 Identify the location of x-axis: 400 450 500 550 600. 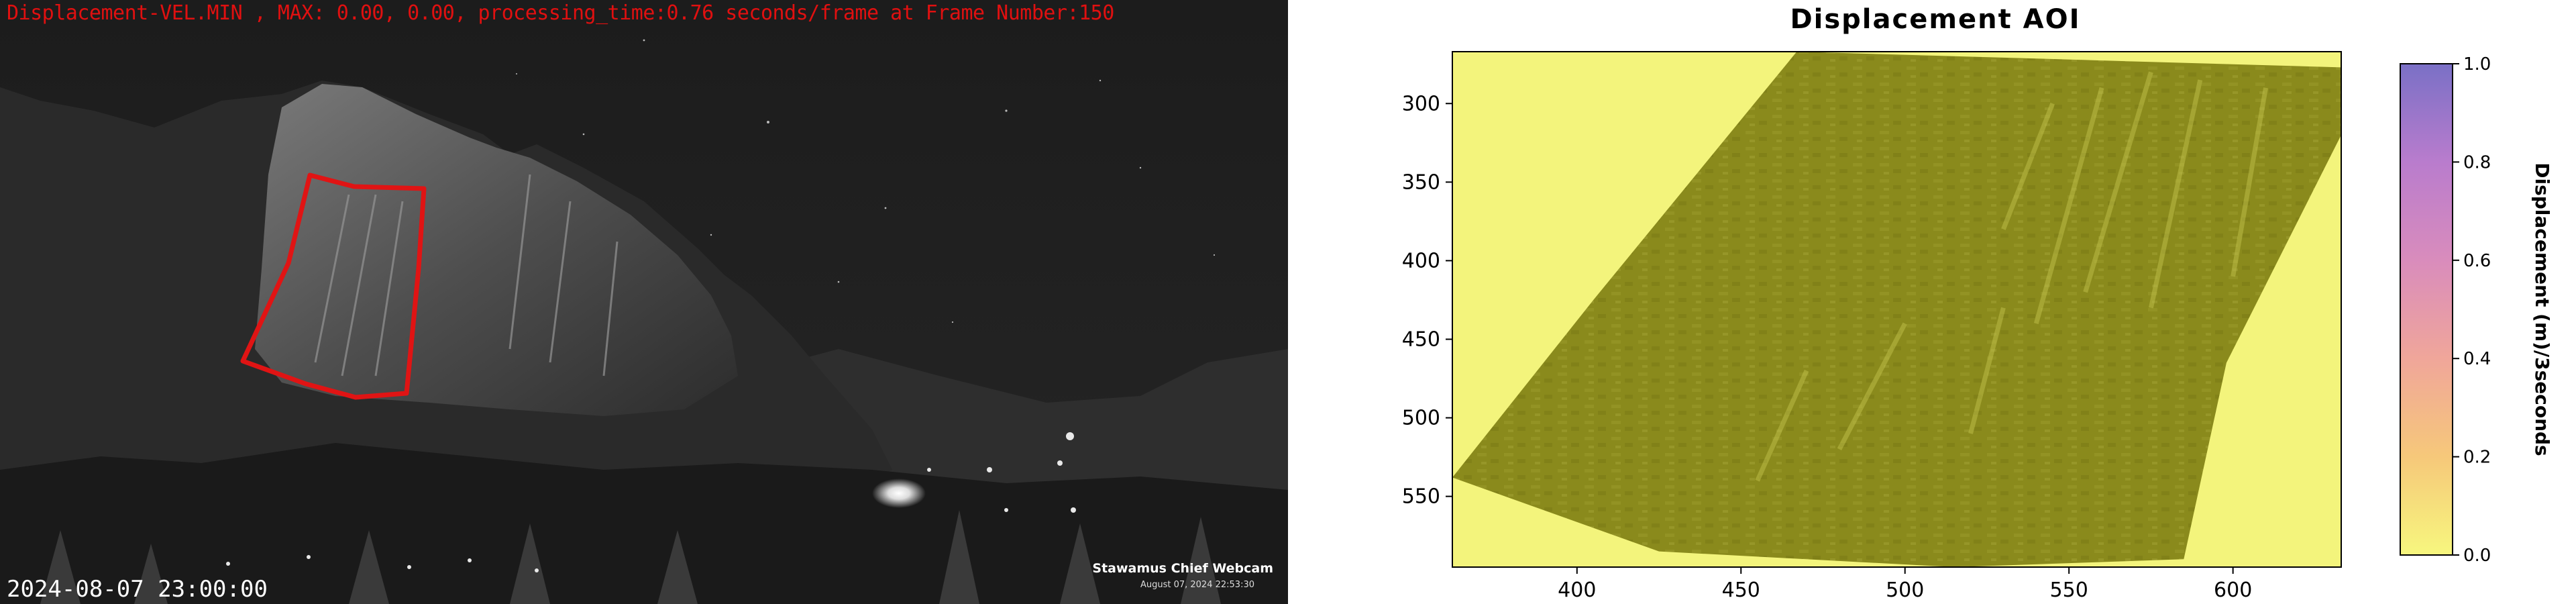
(1905, 584).